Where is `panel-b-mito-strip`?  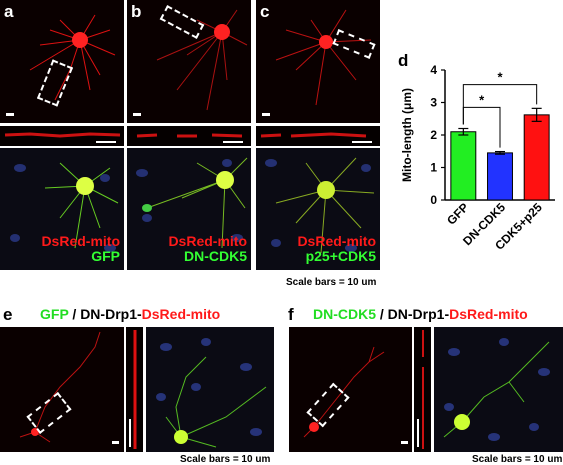
panel-b-mito-strip is located at coordinates (189, 136).